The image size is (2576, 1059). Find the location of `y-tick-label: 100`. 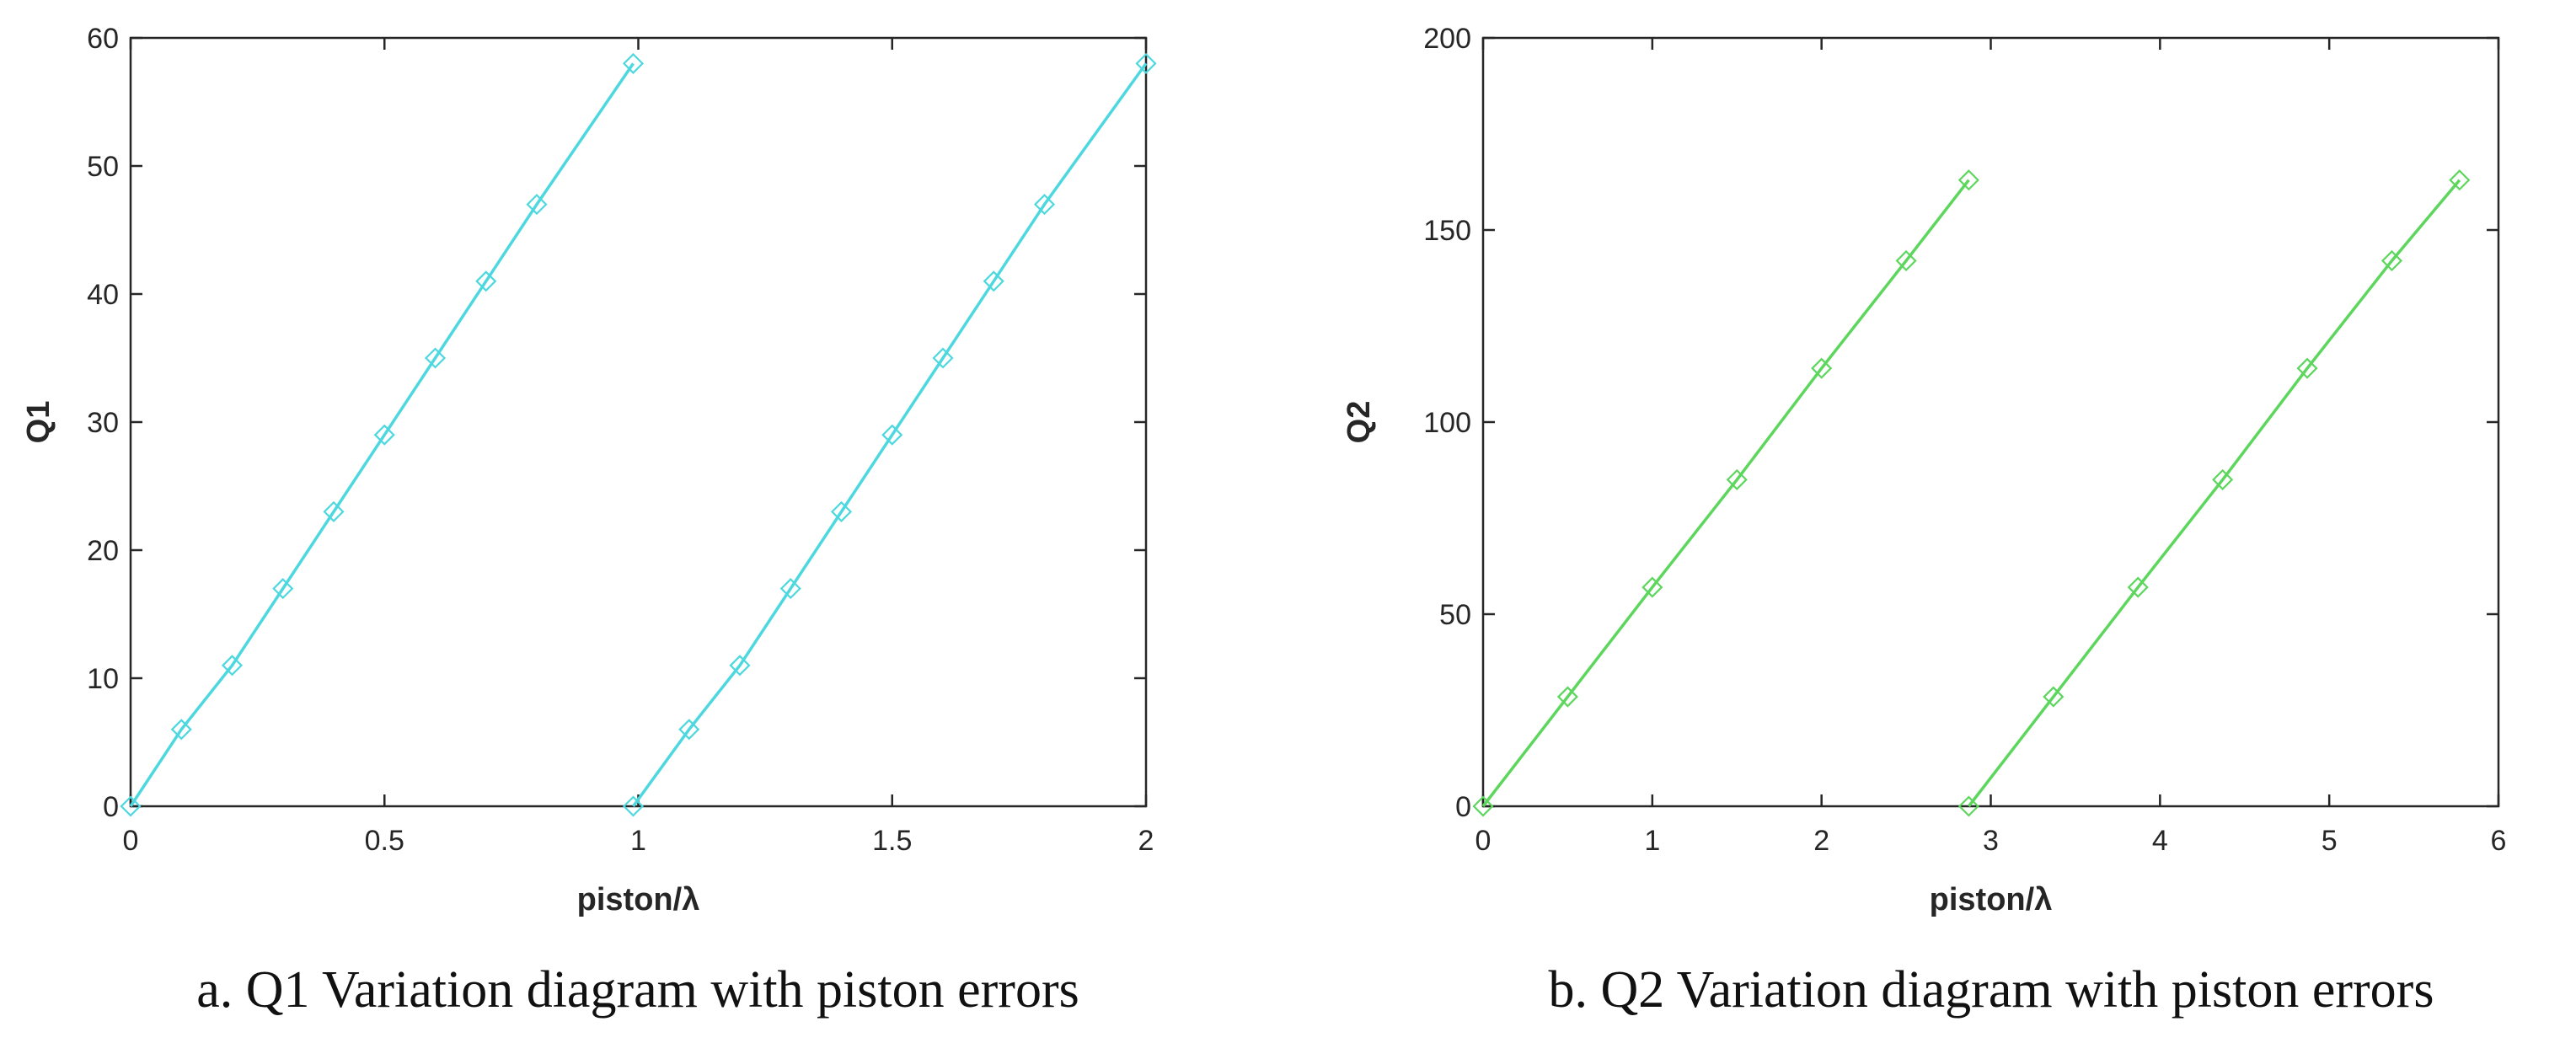

y-tick-label: 100 is located at coordinates (1447, 423).